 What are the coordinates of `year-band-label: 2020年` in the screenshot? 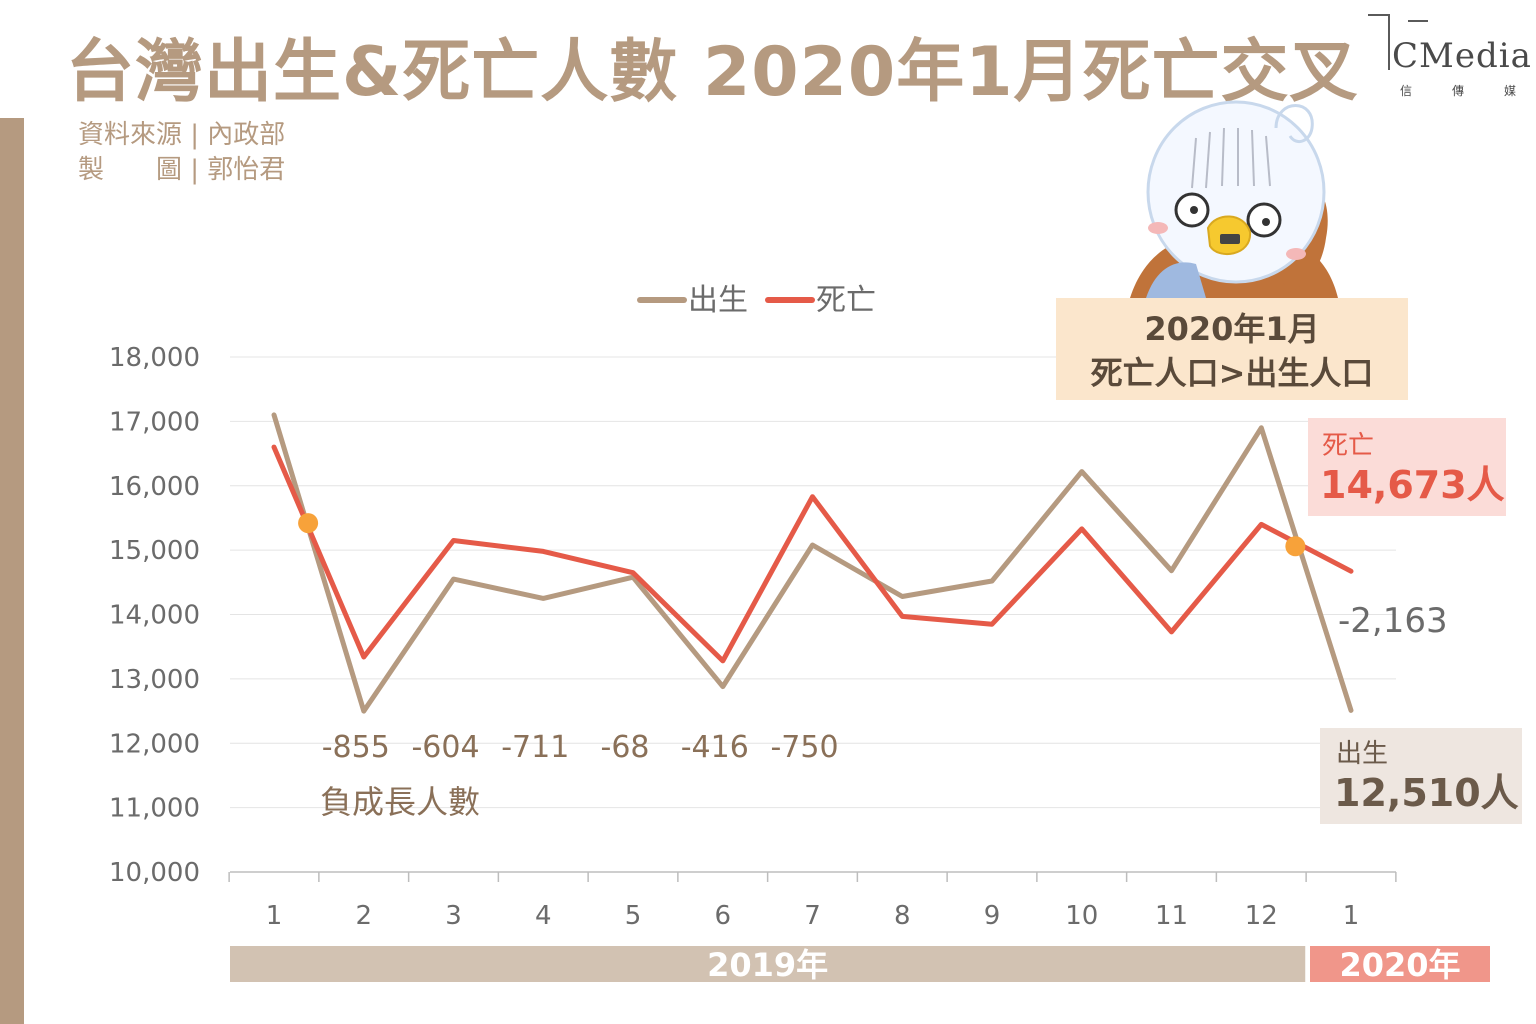 It's located at (1399, 965).